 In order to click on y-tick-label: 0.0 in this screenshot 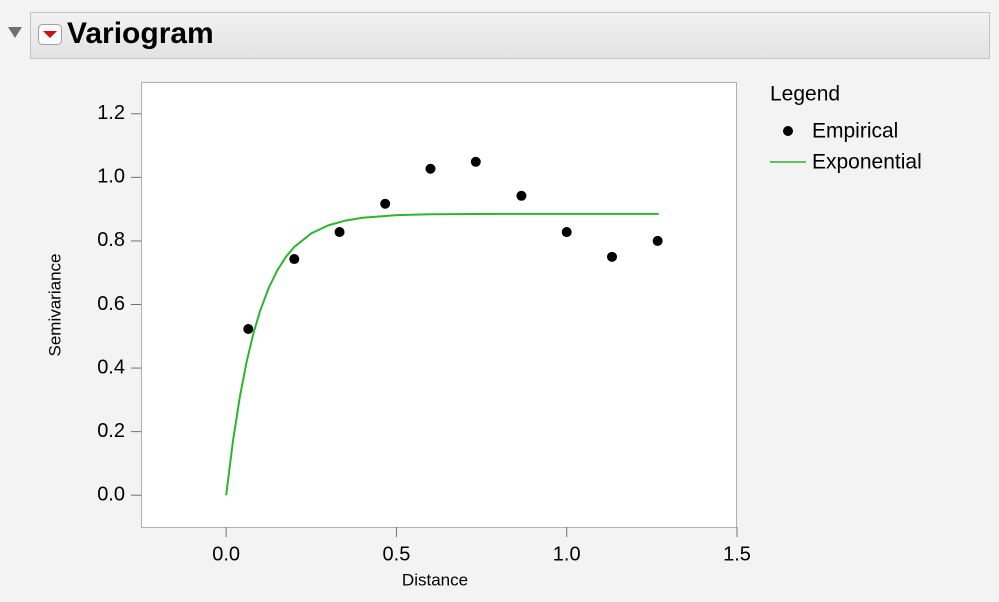, I will do `click(111, 494)`.